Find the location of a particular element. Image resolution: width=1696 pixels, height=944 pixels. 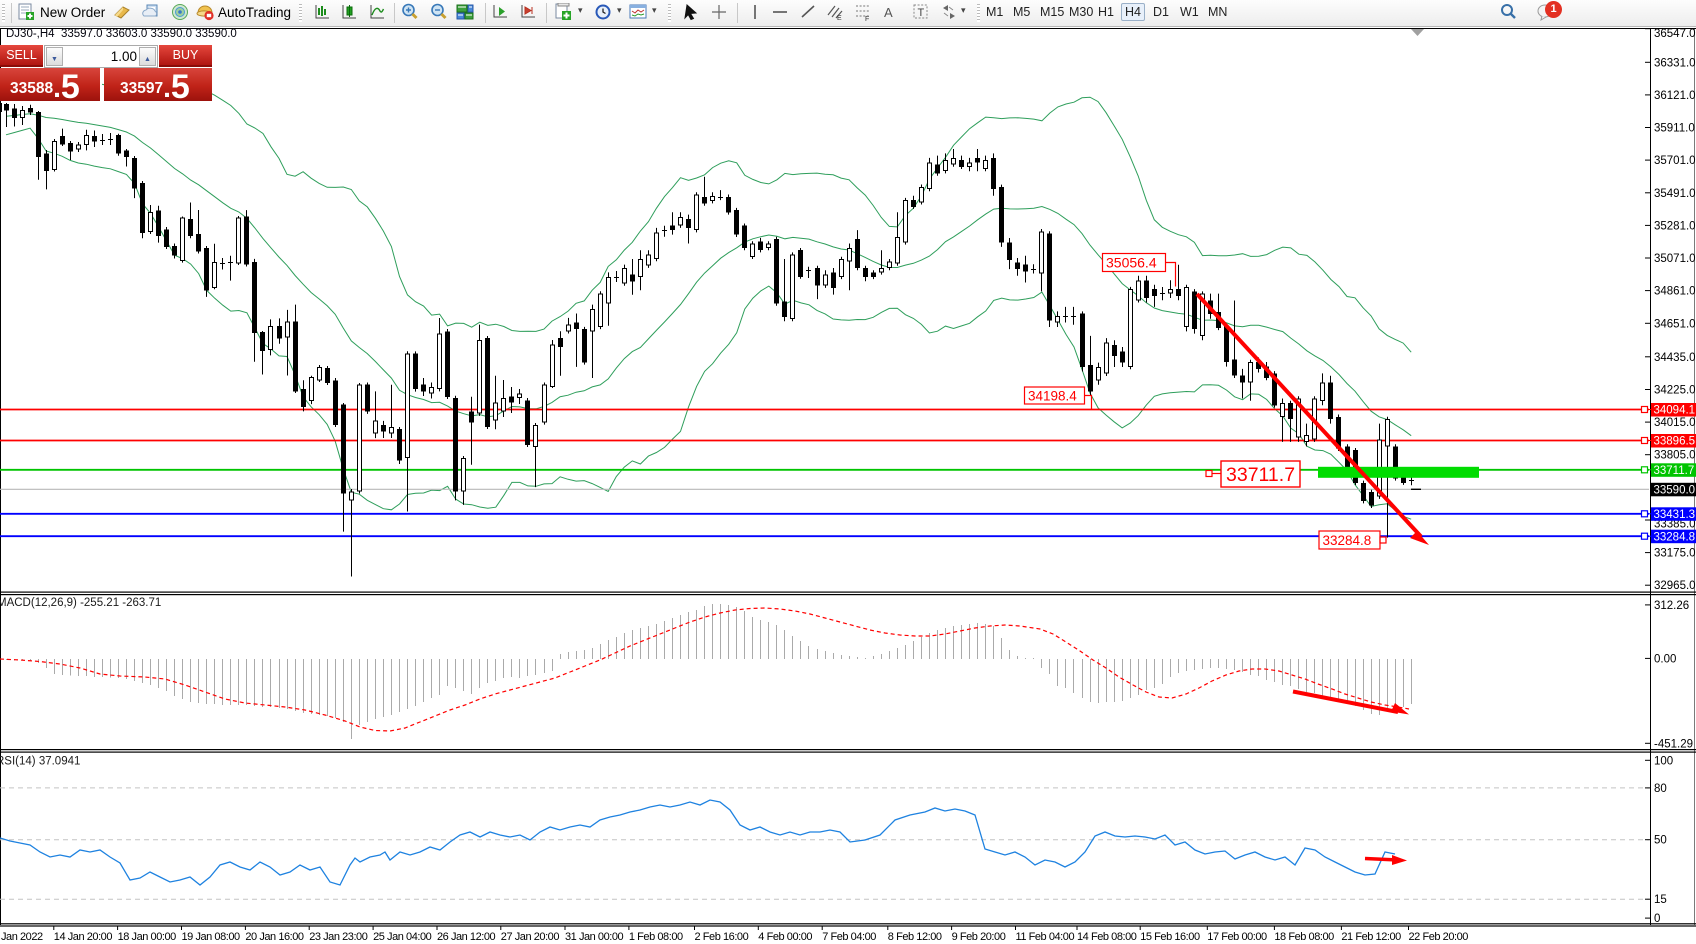

svg-text: 34094.1 is located at coordinates (1675, 411).